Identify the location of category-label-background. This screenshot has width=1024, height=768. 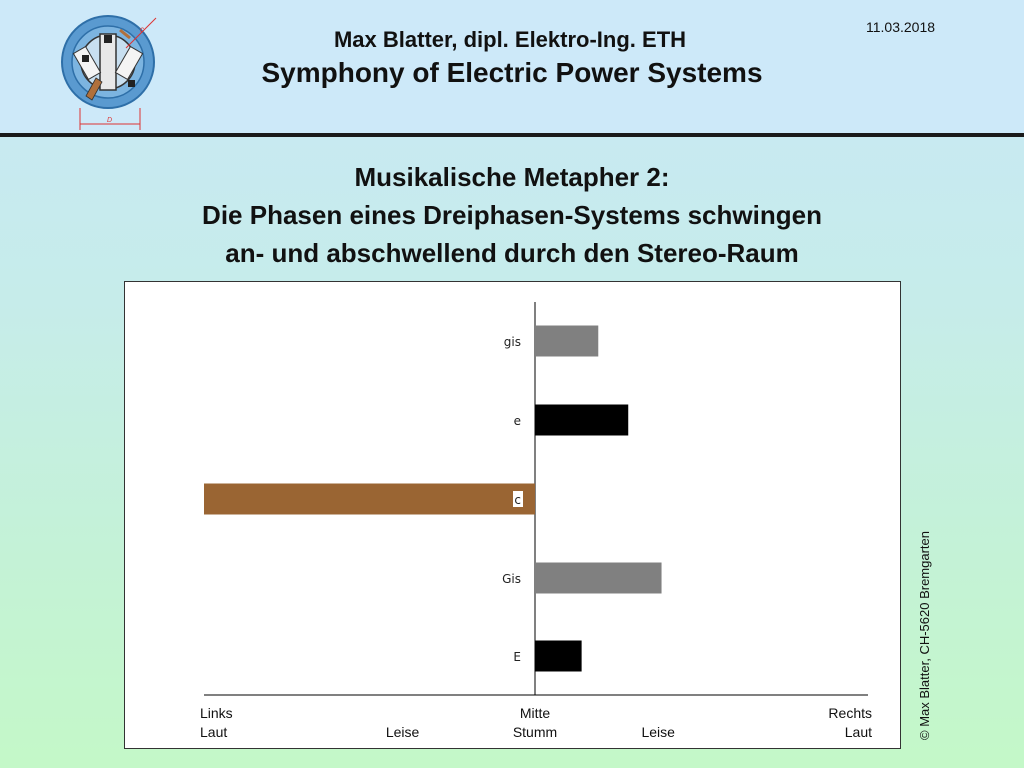
(518, 499).